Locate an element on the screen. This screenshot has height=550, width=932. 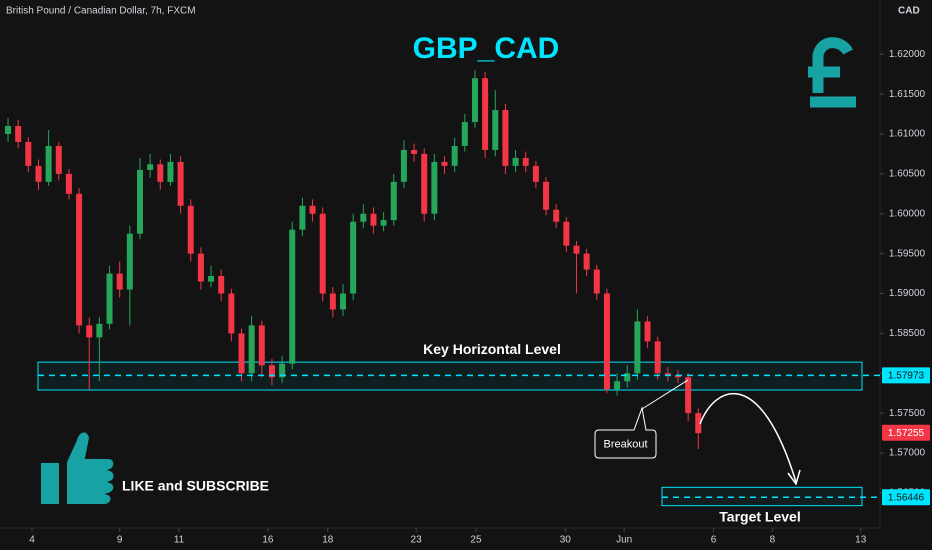
x-tick-label: 11 is located at coordinates (179, 540).